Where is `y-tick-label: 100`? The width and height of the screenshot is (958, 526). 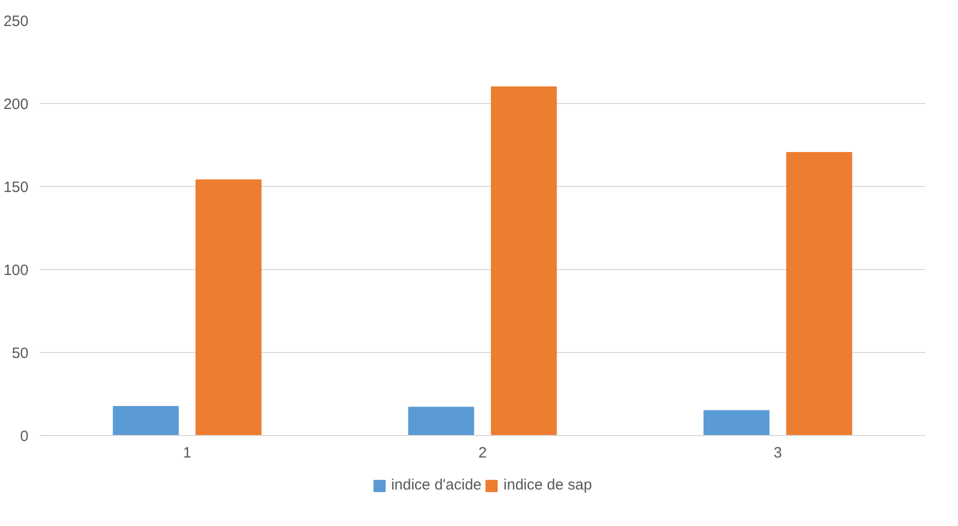
y-tick-label: 100 is located at coordinates (16, 270).